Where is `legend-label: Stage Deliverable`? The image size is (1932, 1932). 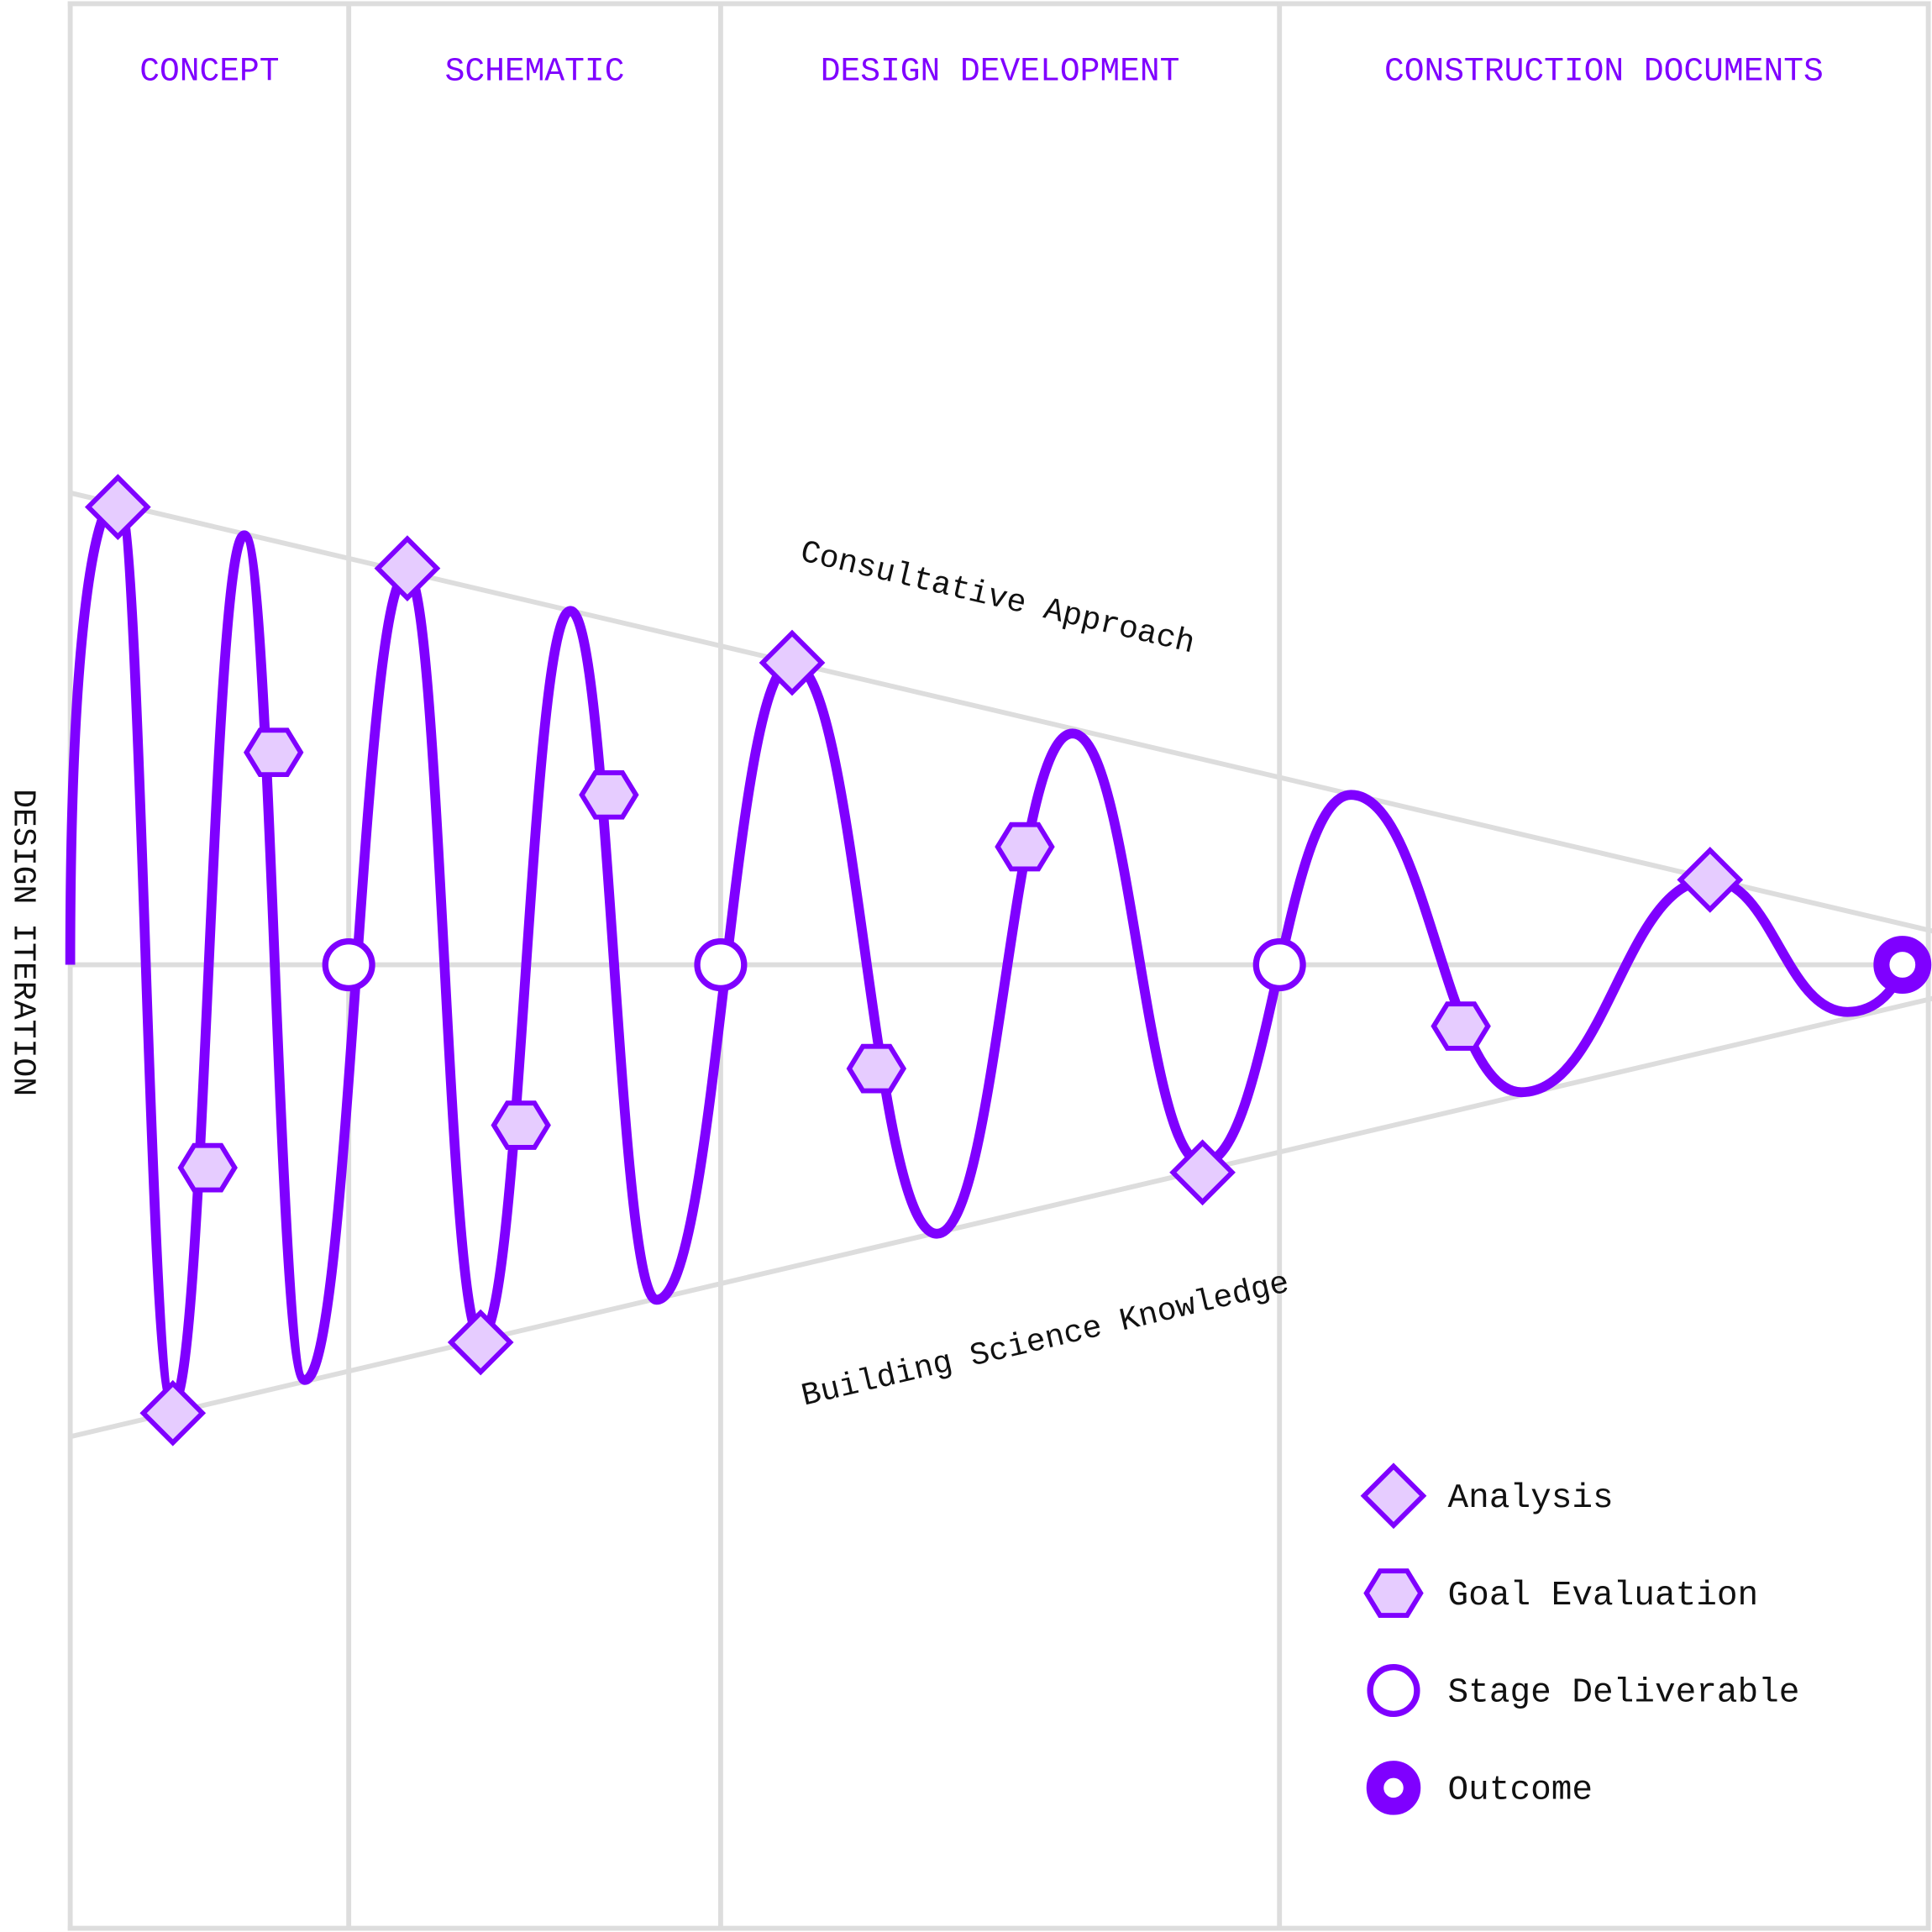 legend-label: Stage Deliverable is located at coordinates (1624, 1693).